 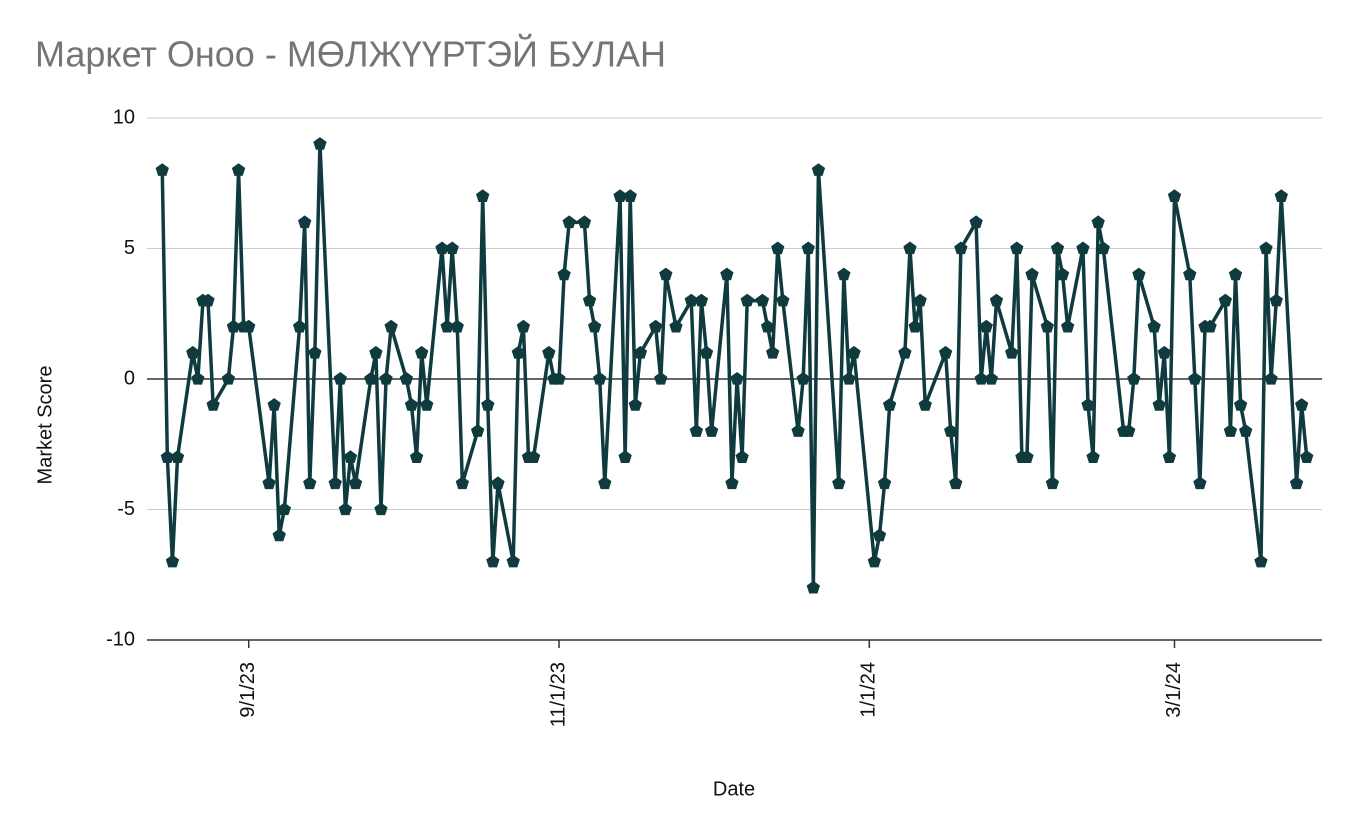 What do you see at coordinates (1174, 690) in the screenshot?
I see `x-tick-label: 3/1/24` at bounding box center [1174, 690].